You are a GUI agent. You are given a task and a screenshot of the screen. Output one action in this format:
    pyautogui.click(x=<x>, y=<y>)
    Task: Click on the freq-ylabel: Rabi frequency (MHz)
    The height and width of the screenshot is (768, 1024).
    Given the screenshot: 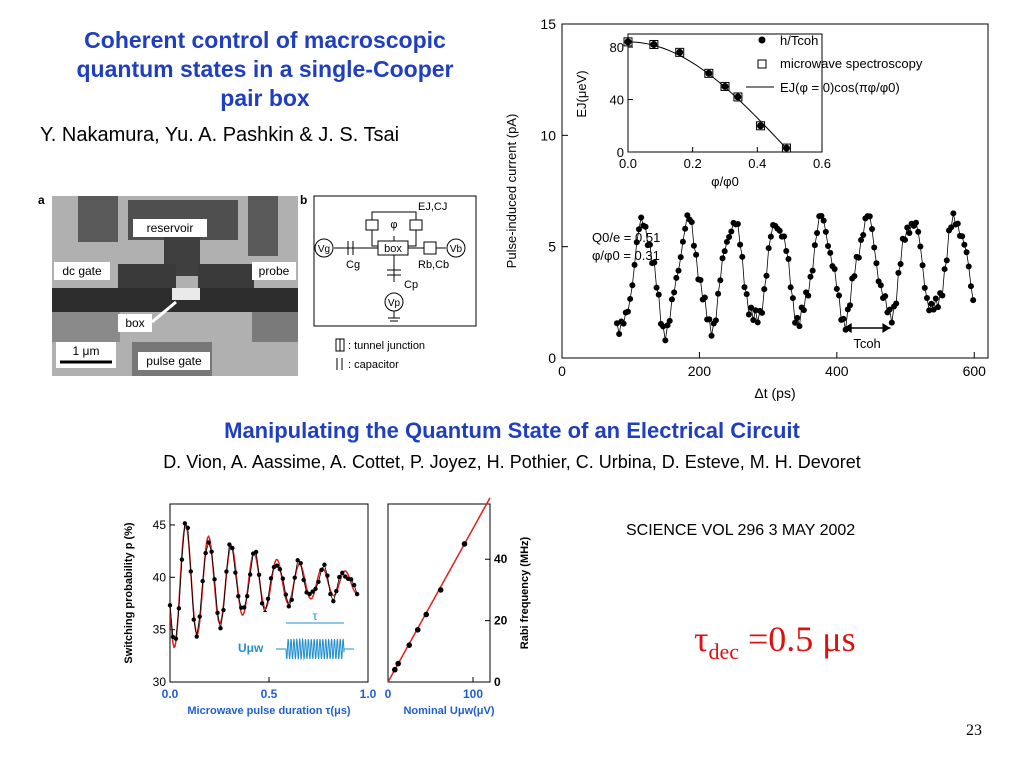 What is the action you would take?
    pyautogui.click(x=525, y=592)
    